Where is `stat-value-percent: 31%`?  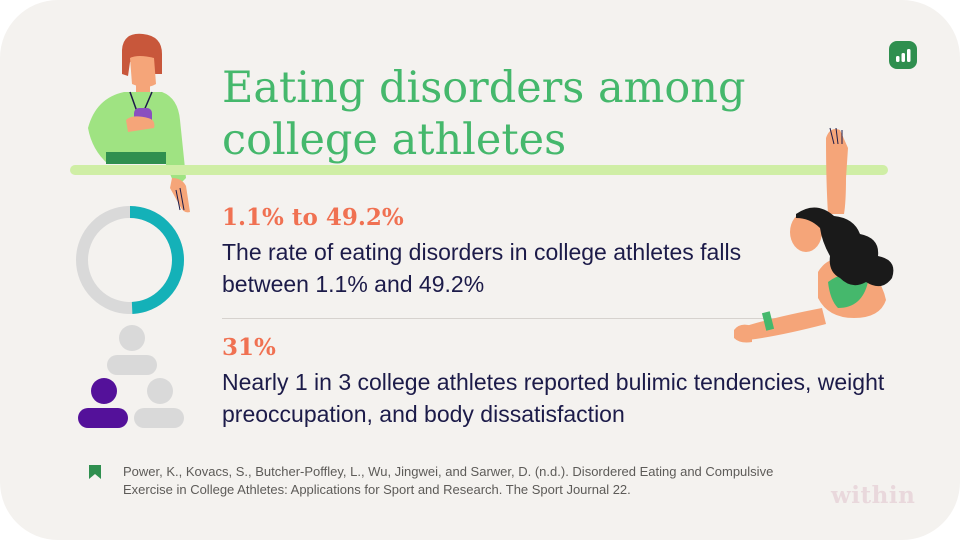 stat-value-percent: 31% is located at coordinates (249, 347).